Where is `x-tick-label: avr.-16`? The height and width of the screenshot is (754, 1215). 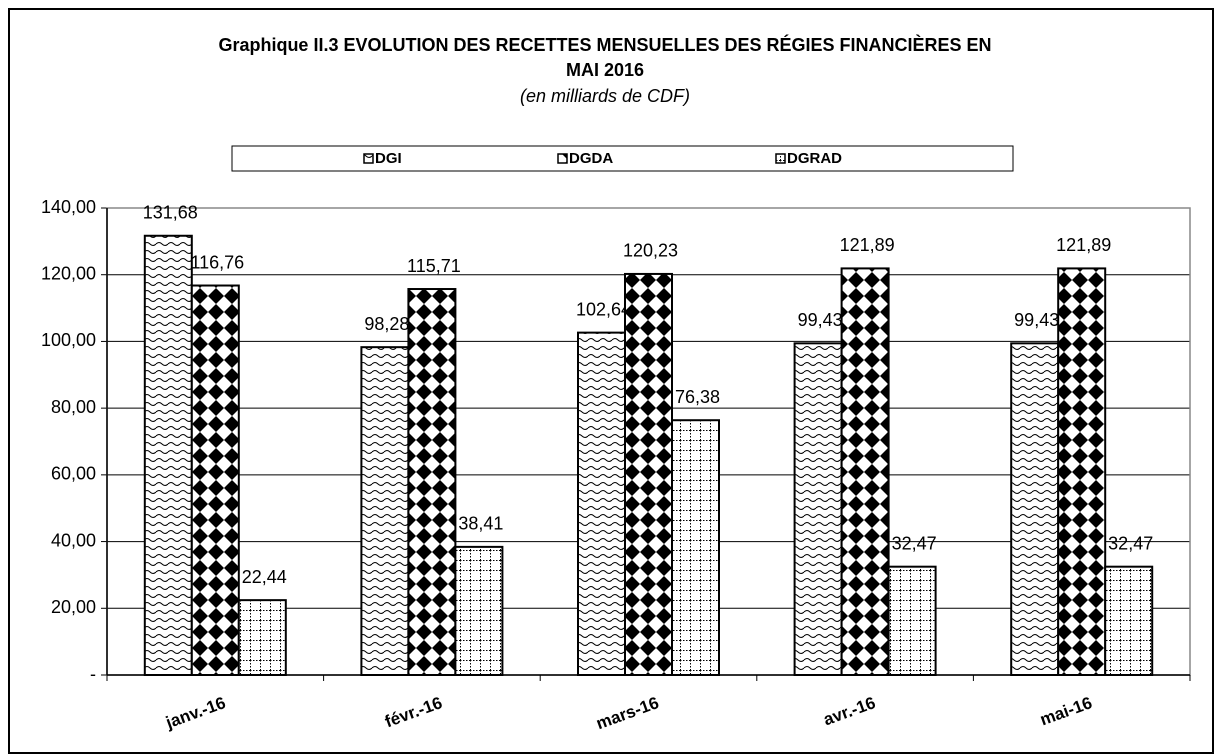
x-tick-label: avr.-16 is located at coordinates (849, 711).